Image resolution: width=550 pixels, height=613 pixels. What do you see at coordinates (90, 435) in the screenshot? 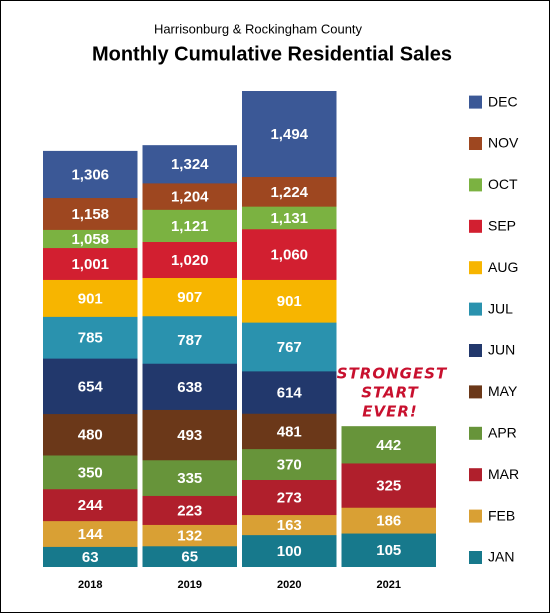
I see `bar-value-label: 480` at bounding box center [90, 435].